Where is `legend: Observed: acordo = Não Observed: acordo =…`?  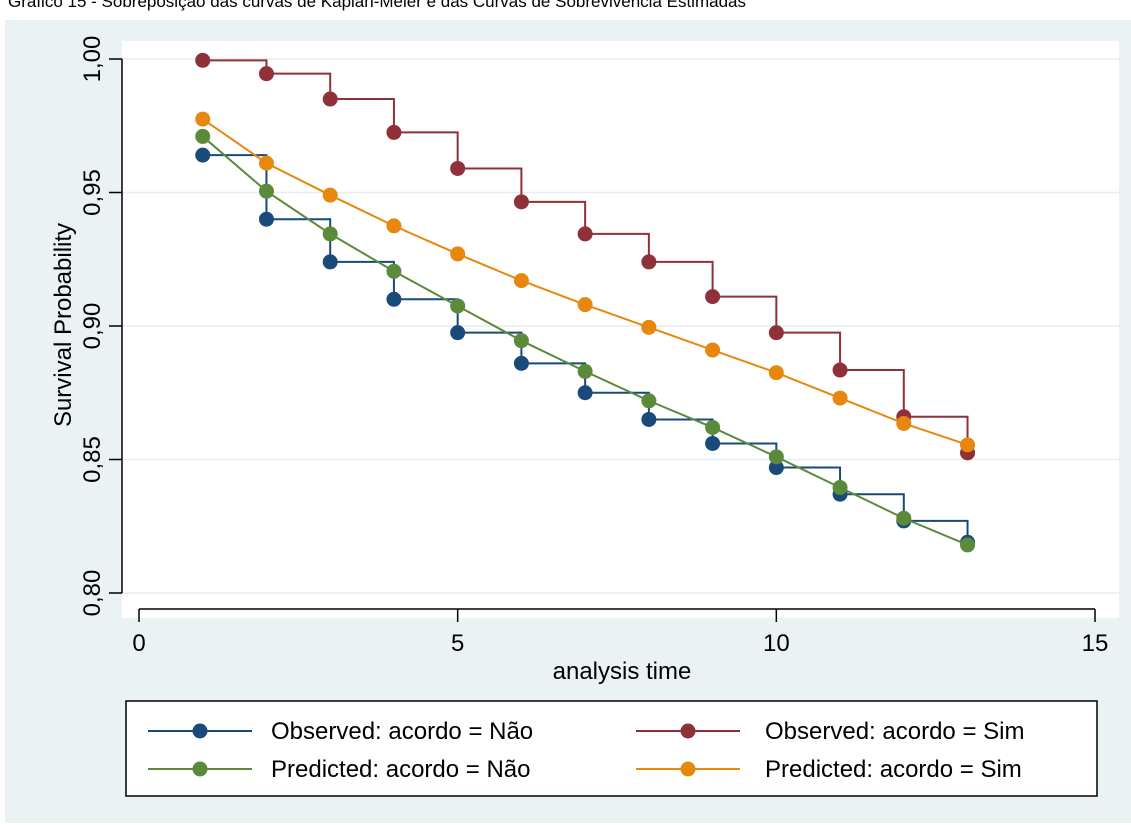
legend: Observed: acordo = Não Observed: acordo =… is located at coordinates (611, 748).